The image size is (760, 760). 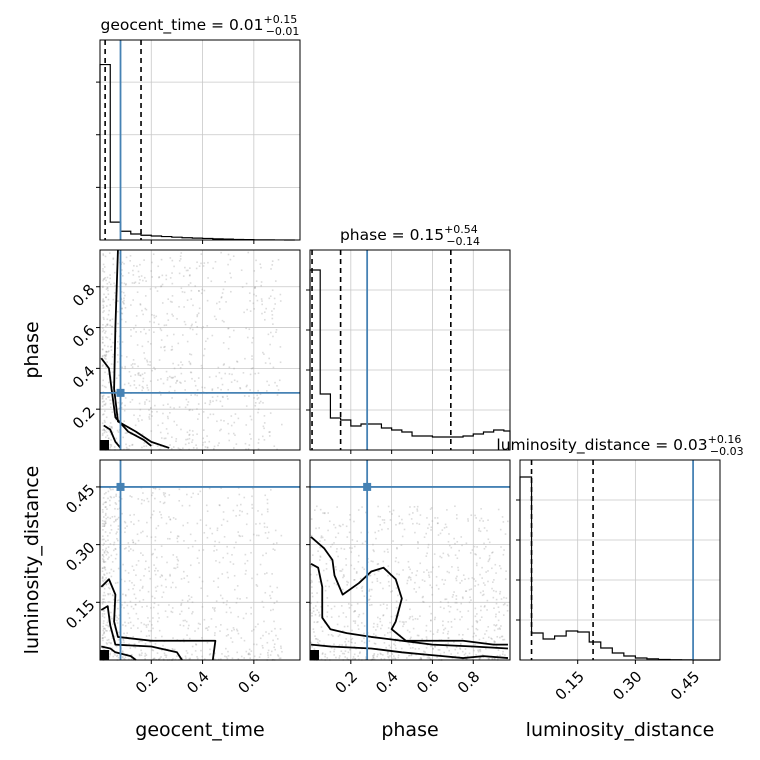 What do you see at coordinates (346, 683) in the screenshot?
I see `scatter-phase-vs-luminosity_distance-xtick-label: 0.2` at bounding box center [346, 683].